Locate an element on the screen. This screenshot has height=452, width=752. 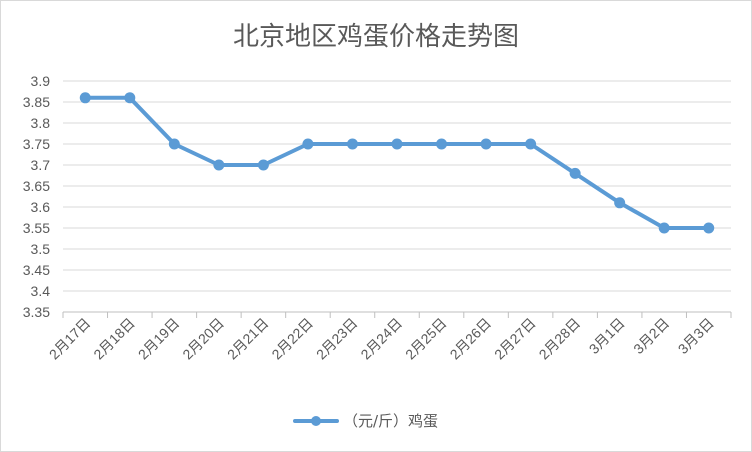
x-tick-label: 2月21日 is located at coordinates (248, 339).